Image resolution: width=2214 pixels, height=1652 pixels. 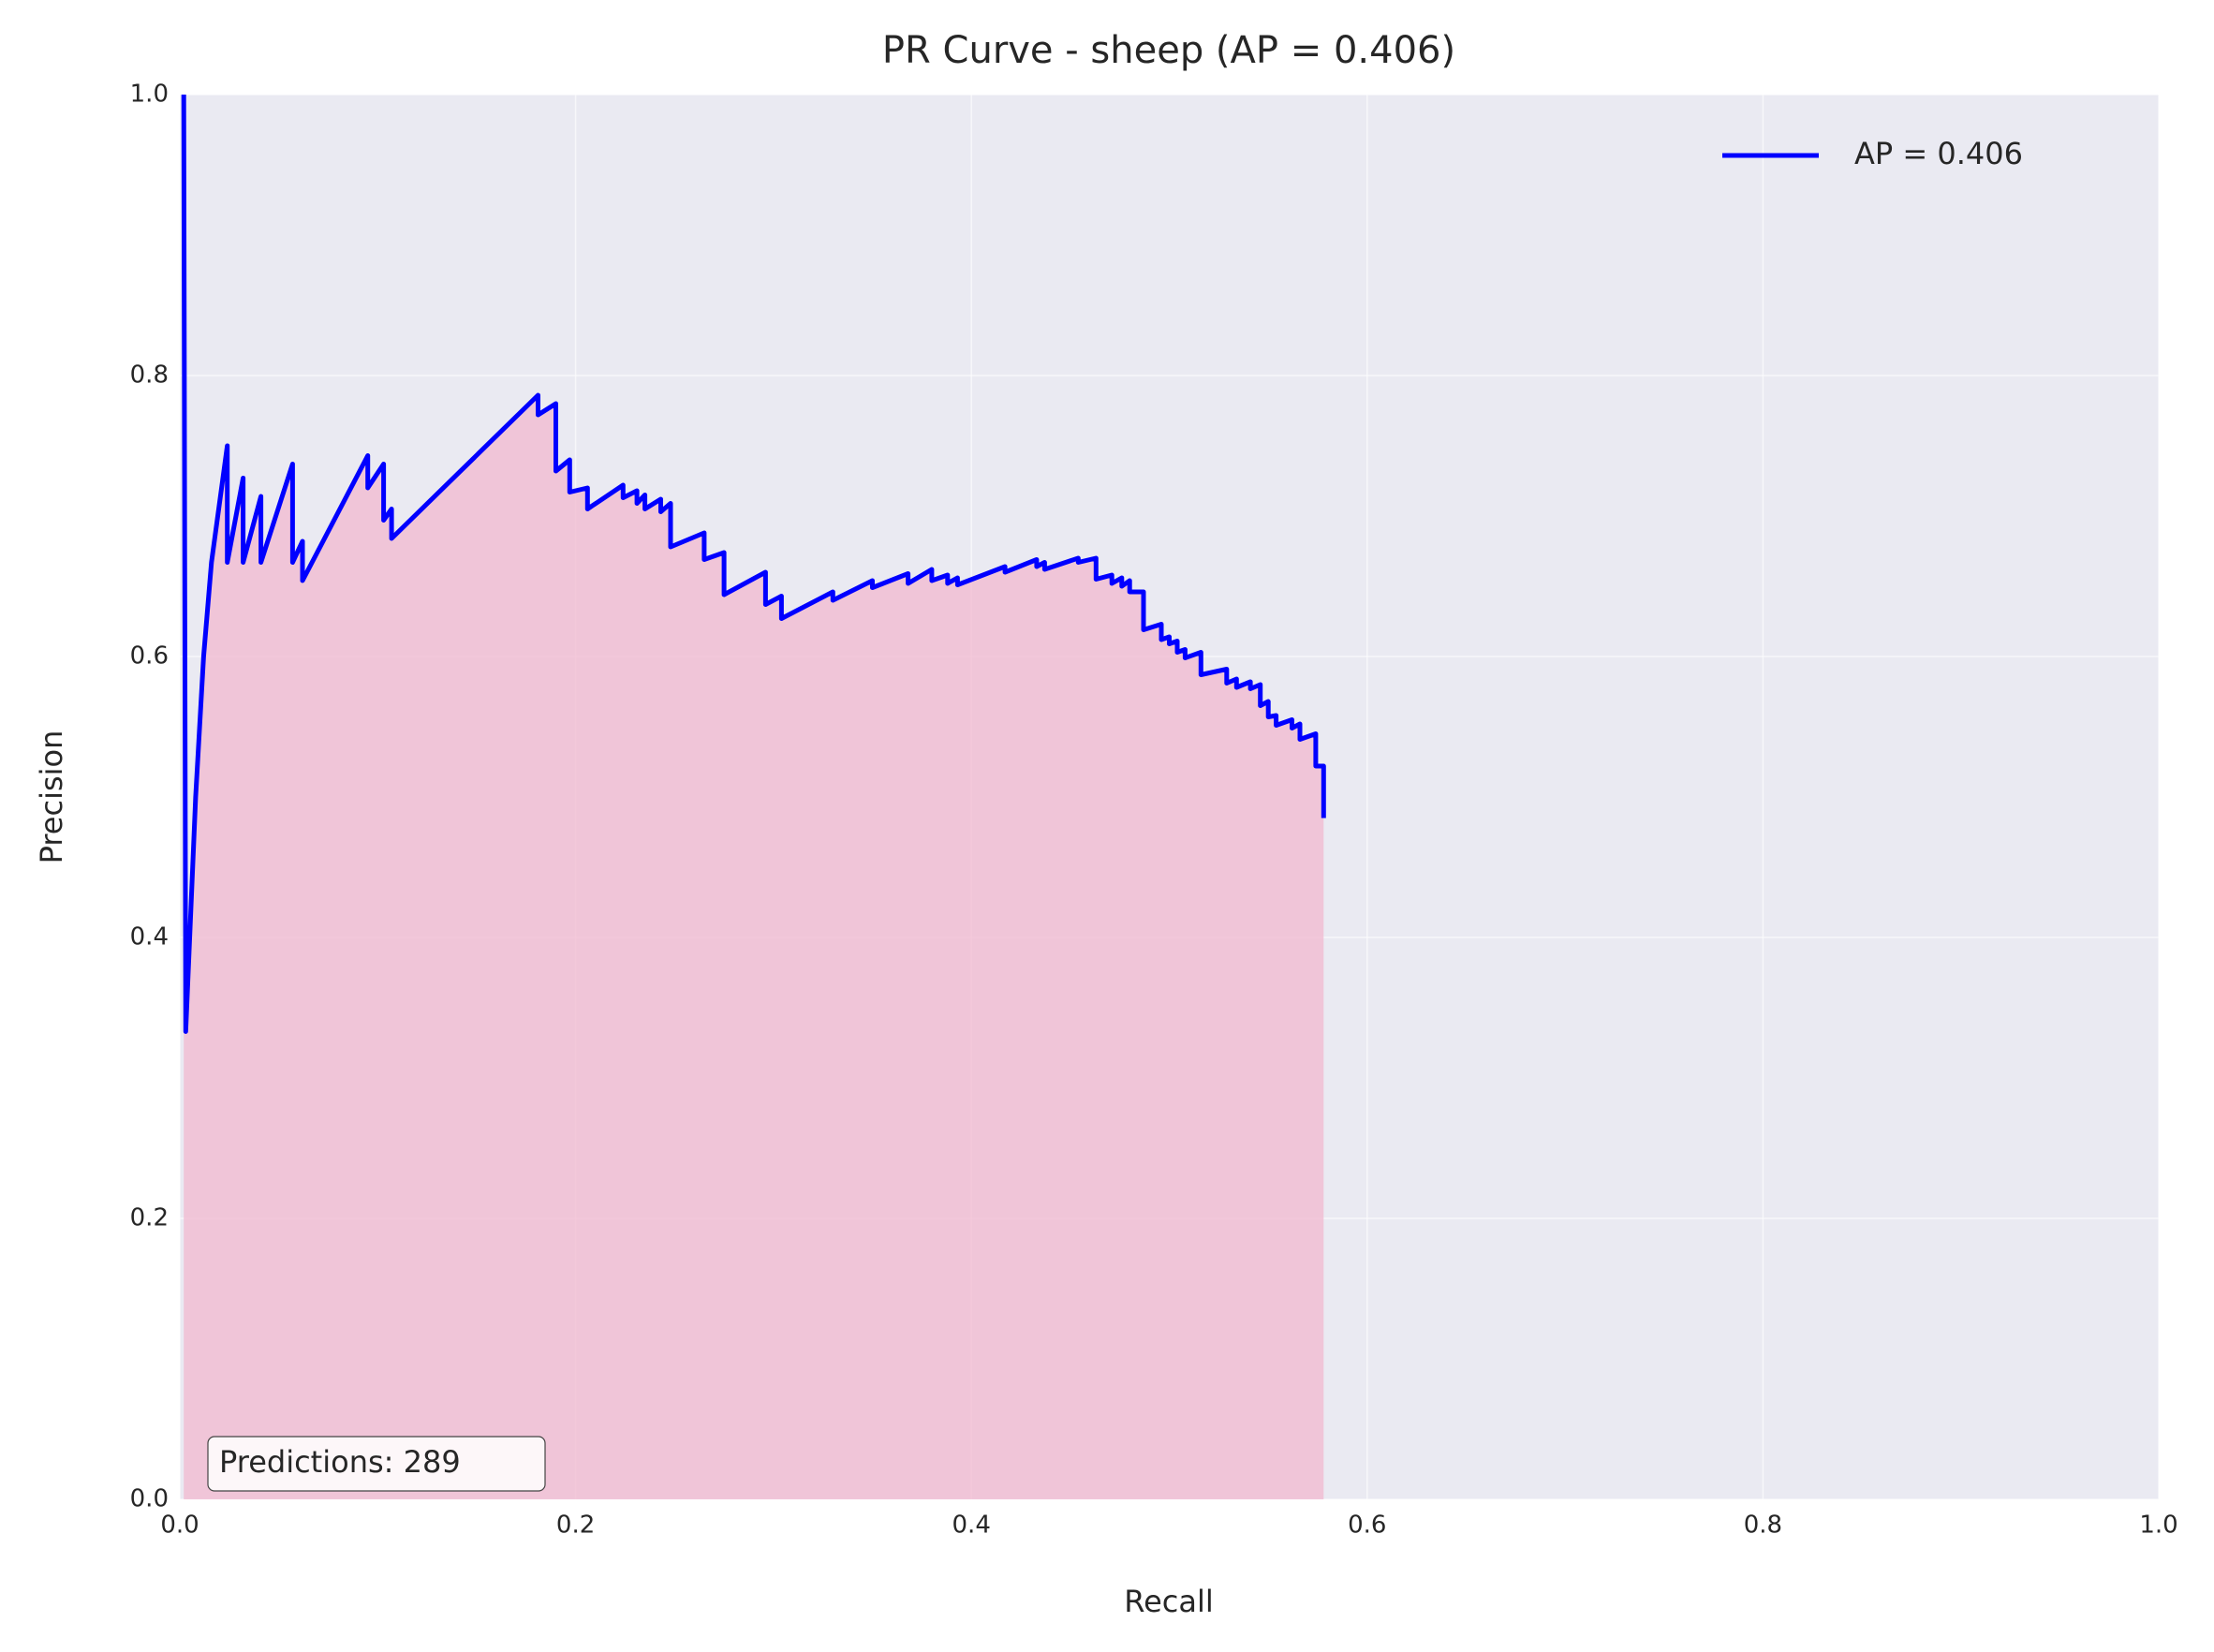 I want to click on x-tick-label: 1.0, so click(x=2158, y=1526).